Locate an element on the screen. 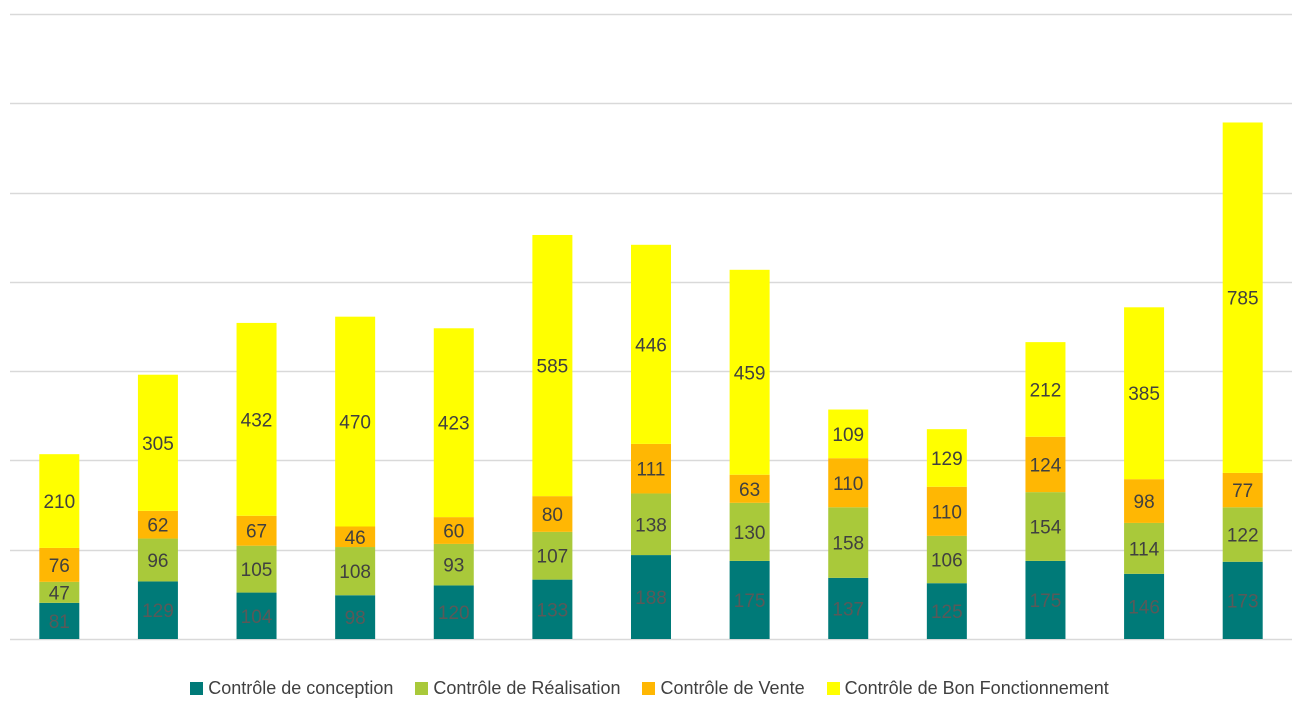  data-label-vente: 60 is located at coordinates (453, 532).